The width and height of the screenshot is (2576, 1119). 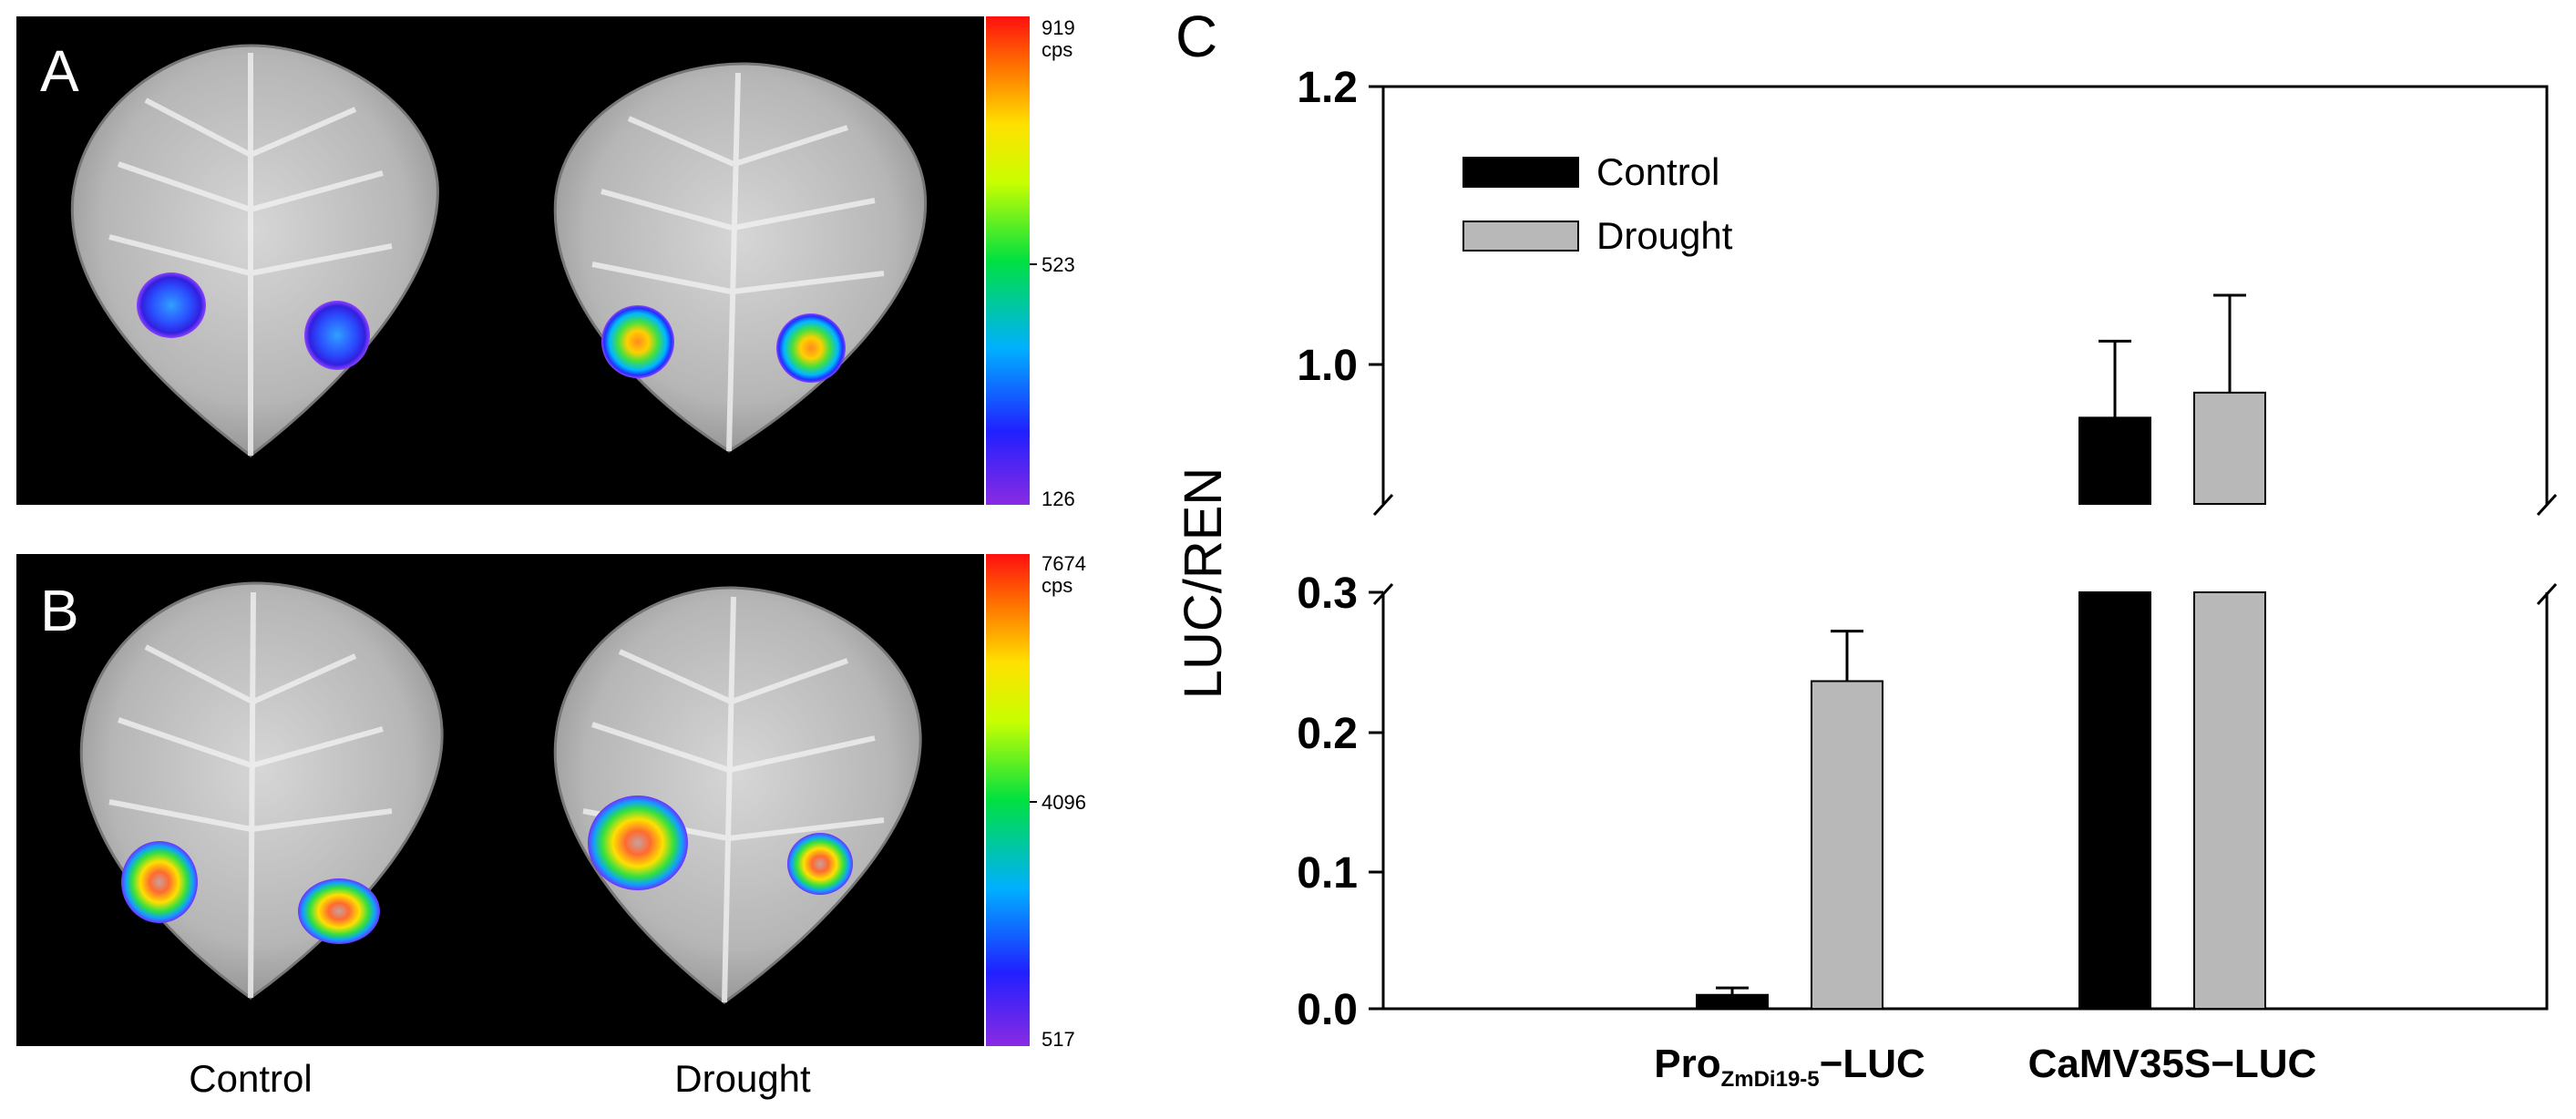 What do you see at coordinates (1058, 264) in the screenshot?
I see `scale-a-mid: 523` at bounding box center [1058, 264].